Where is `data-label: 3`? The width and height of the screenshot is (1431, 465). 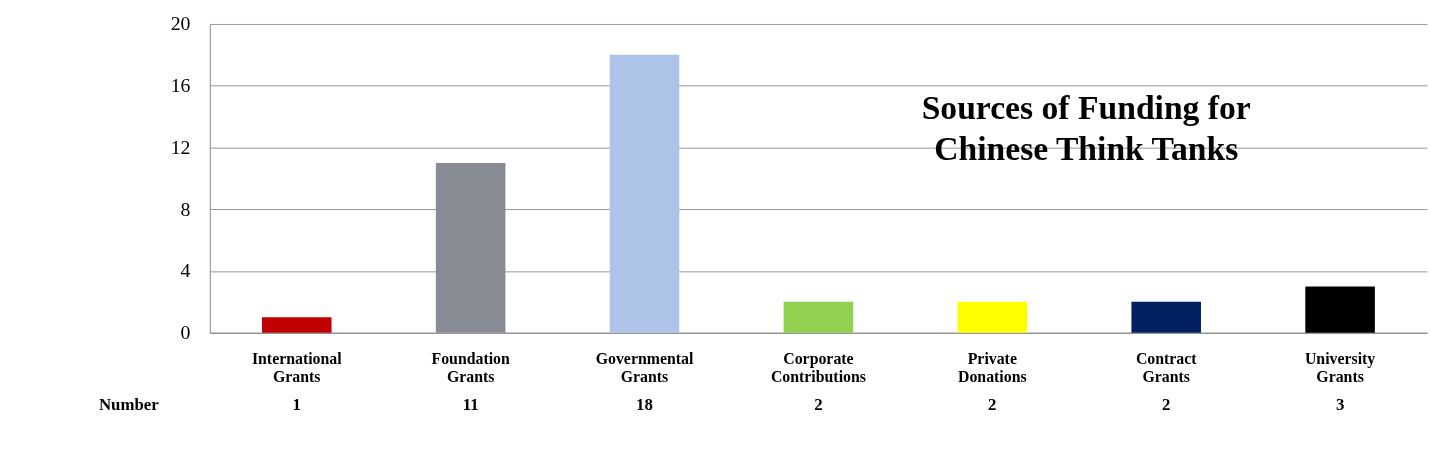 data-label: 3 is located at coordinates (1340, 404).